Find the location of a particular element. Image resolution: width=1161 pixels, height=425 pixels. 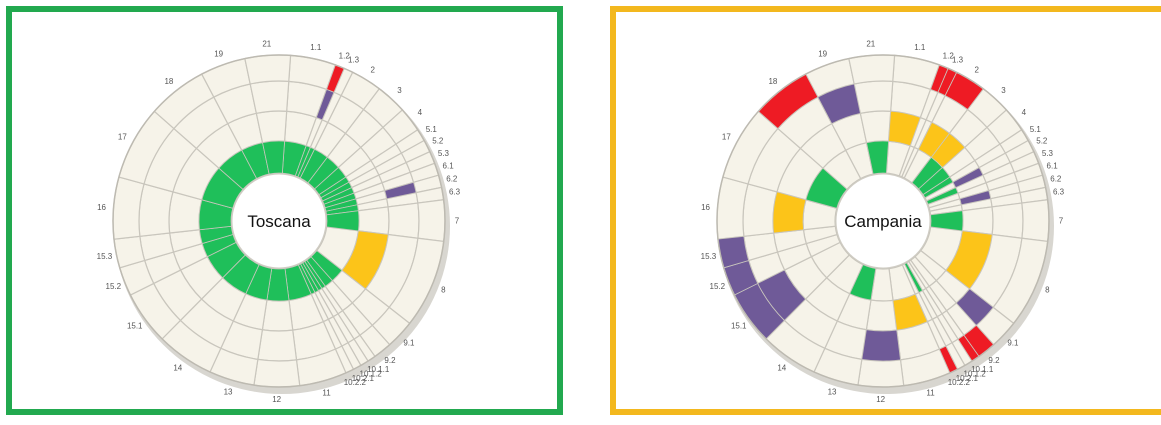

chart-title: Campania is located at coordinates (883, 221).